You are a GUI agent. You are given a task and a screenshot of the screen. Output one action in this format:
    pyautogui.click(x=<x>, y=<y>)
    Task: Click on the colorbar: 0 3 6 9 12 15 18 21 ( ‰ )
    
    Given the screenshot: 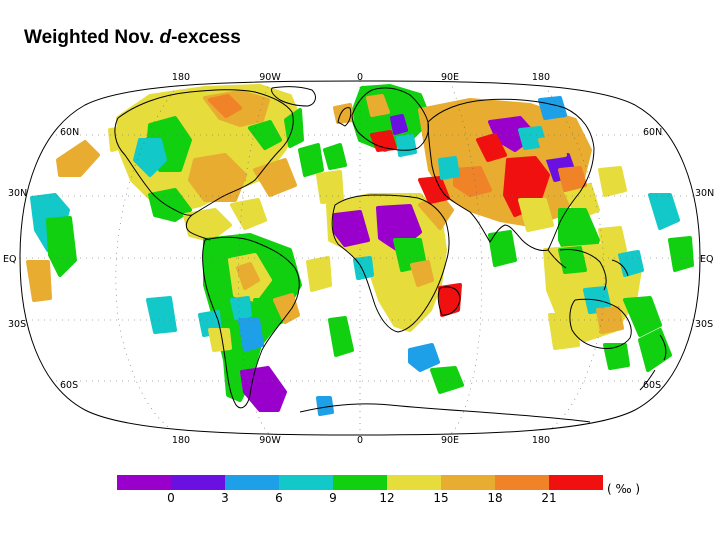 What is the action you would take?
    pyautogui.click(x=378, y=490)
    